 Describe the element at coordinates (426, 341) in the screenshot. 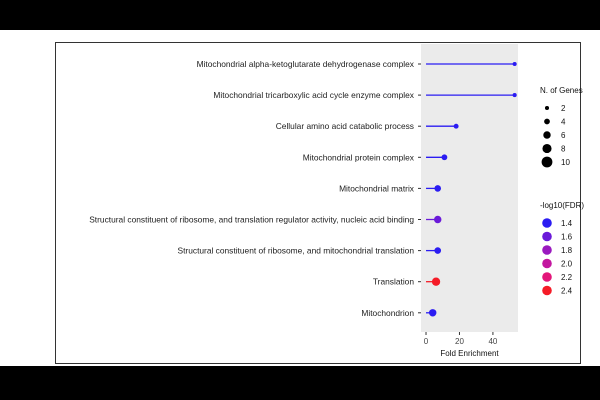

I see `x-tick-label: 0` at that location.